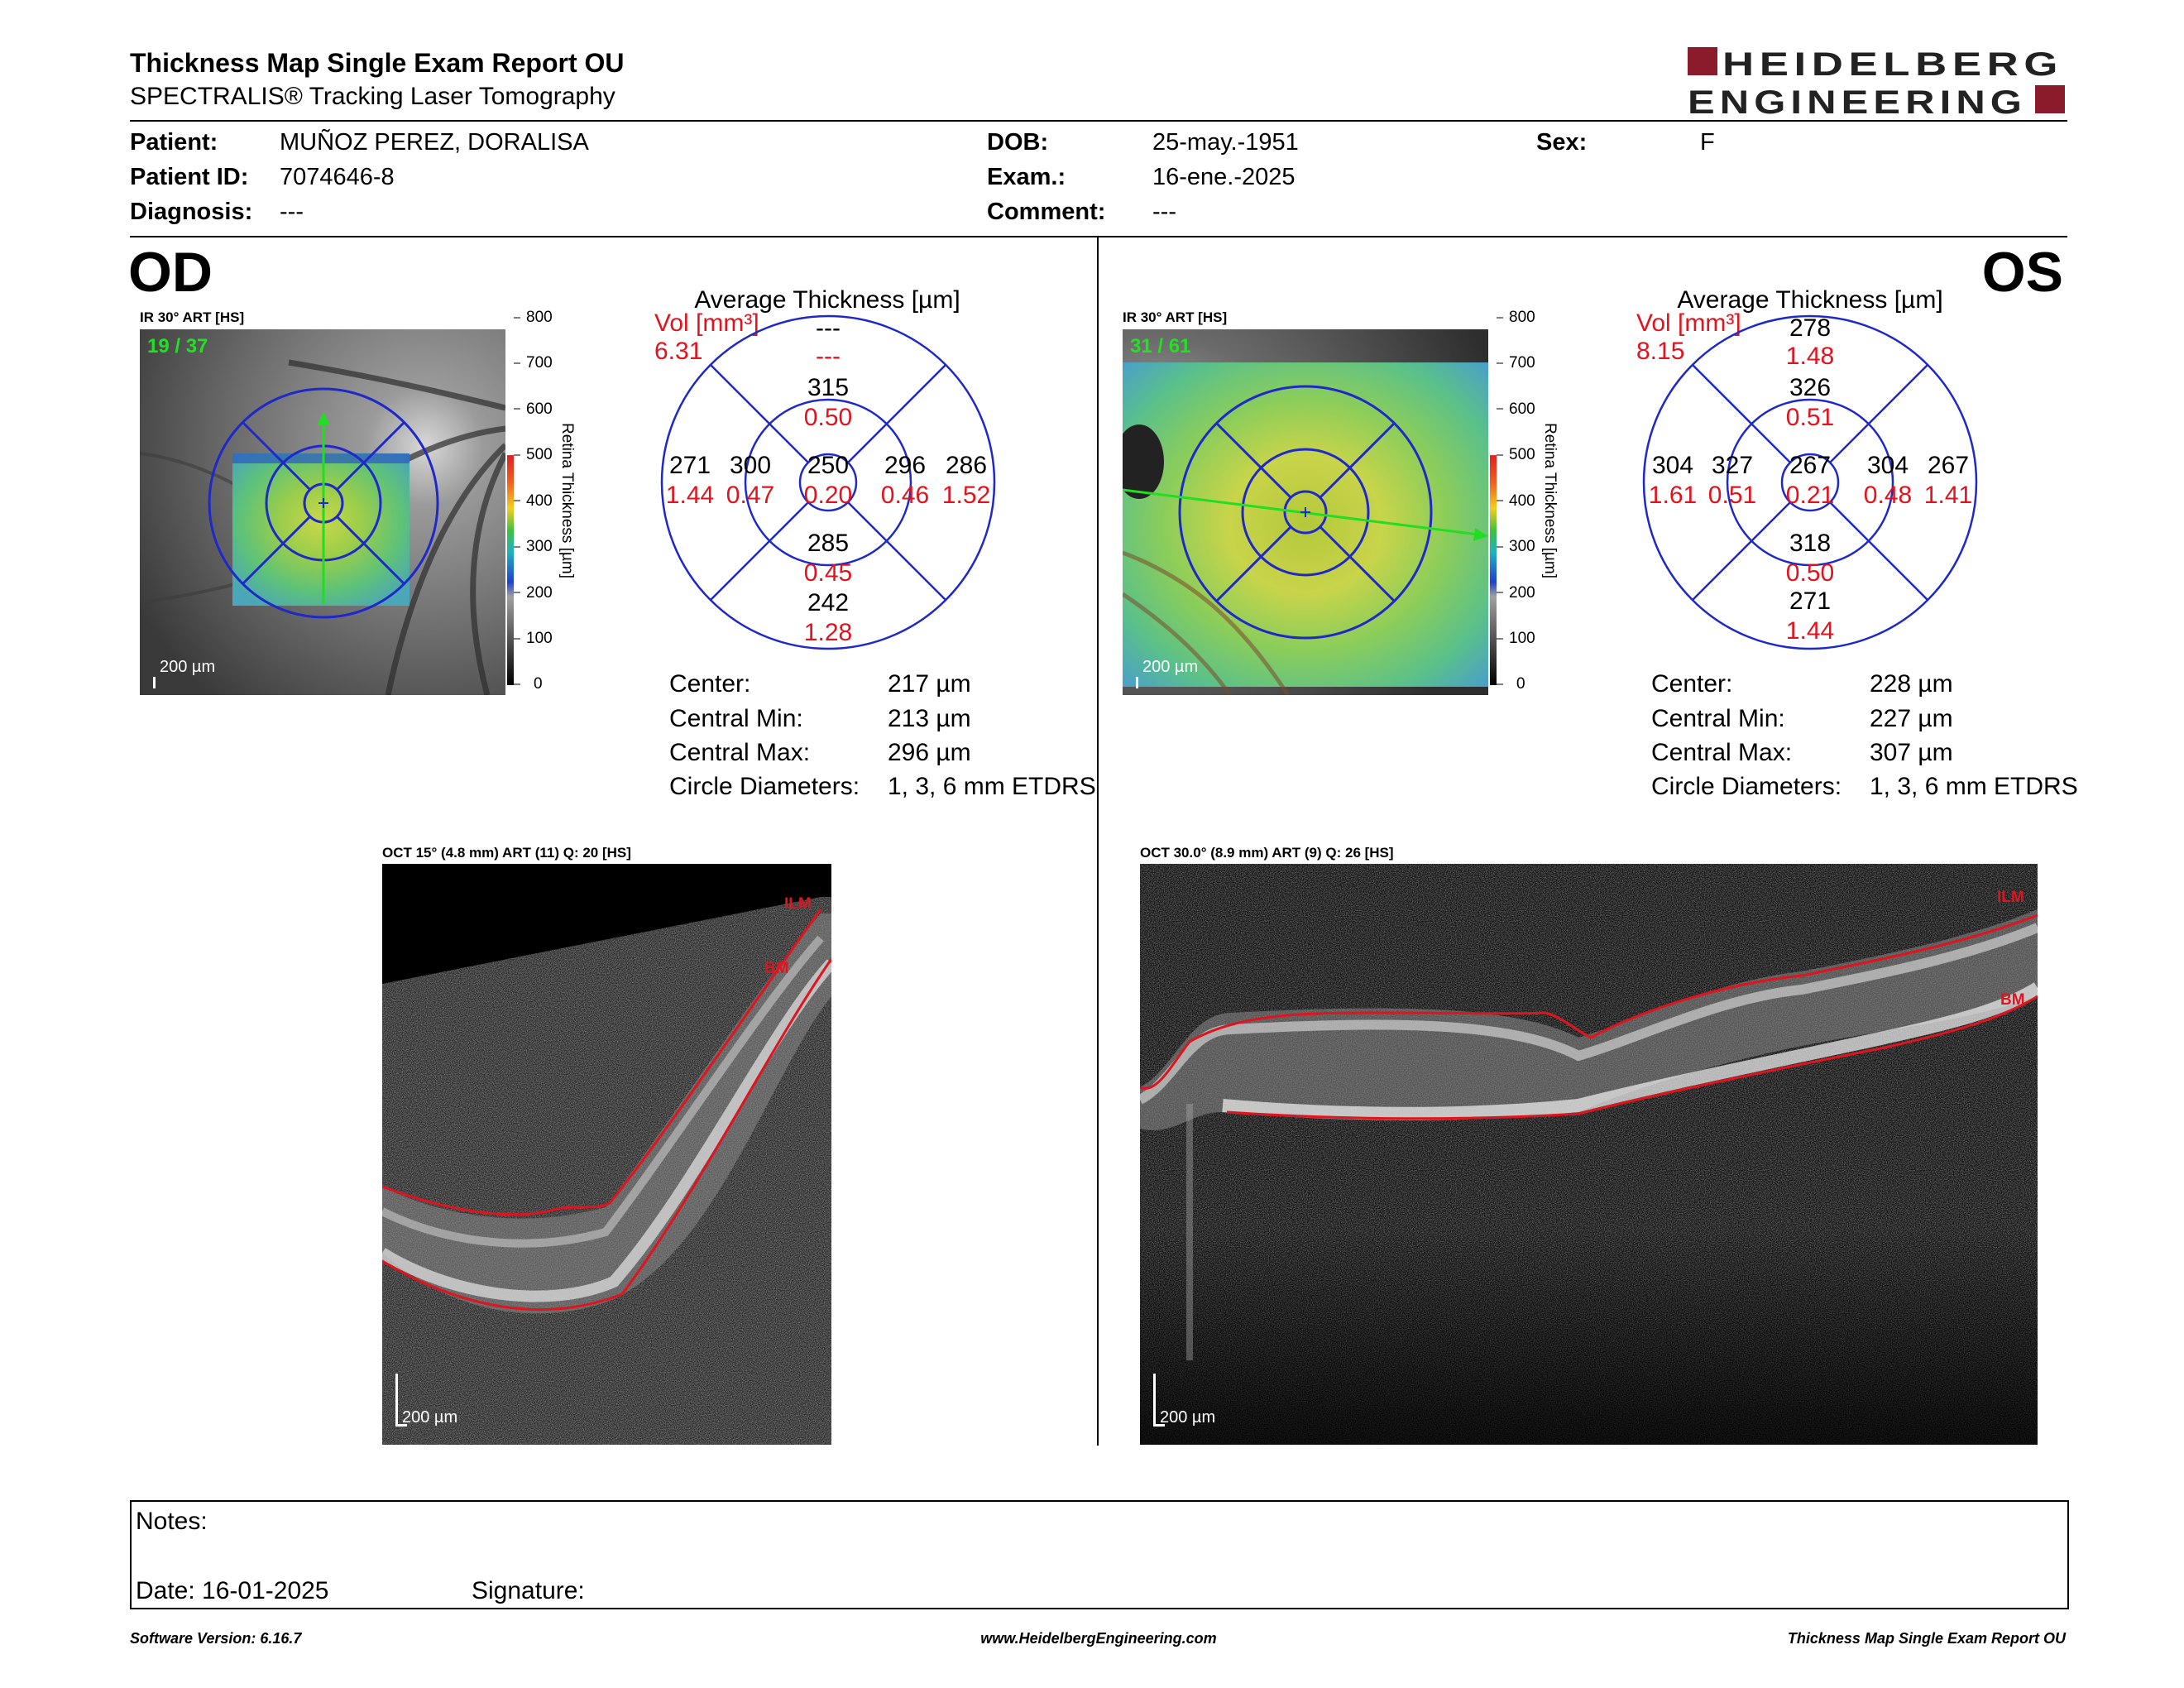 The image size is (2184, 1688). What do you see at coordinates (1170, 667) in the screenshot?
I see `os-scale-label: 200 µm` at bounding box center [1170, 667].